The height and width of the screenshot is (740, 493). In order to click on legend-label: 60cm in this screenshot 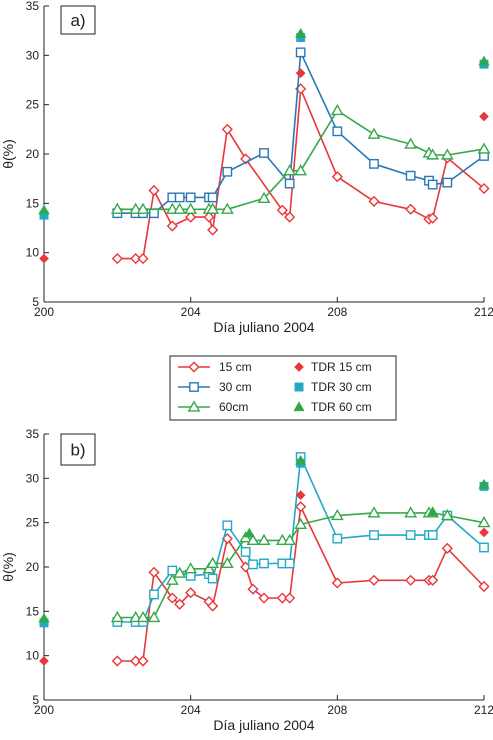, I will do `click(233, 407)`.